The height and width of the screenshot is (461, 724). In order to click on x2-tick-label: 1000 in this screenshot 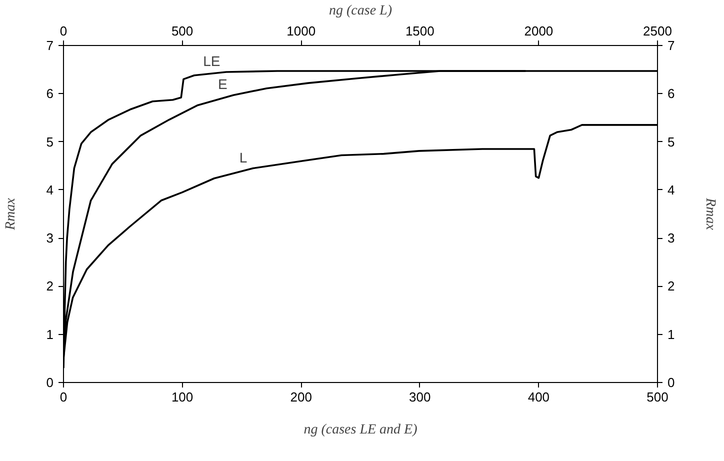, I will do `click(301, 31)`.